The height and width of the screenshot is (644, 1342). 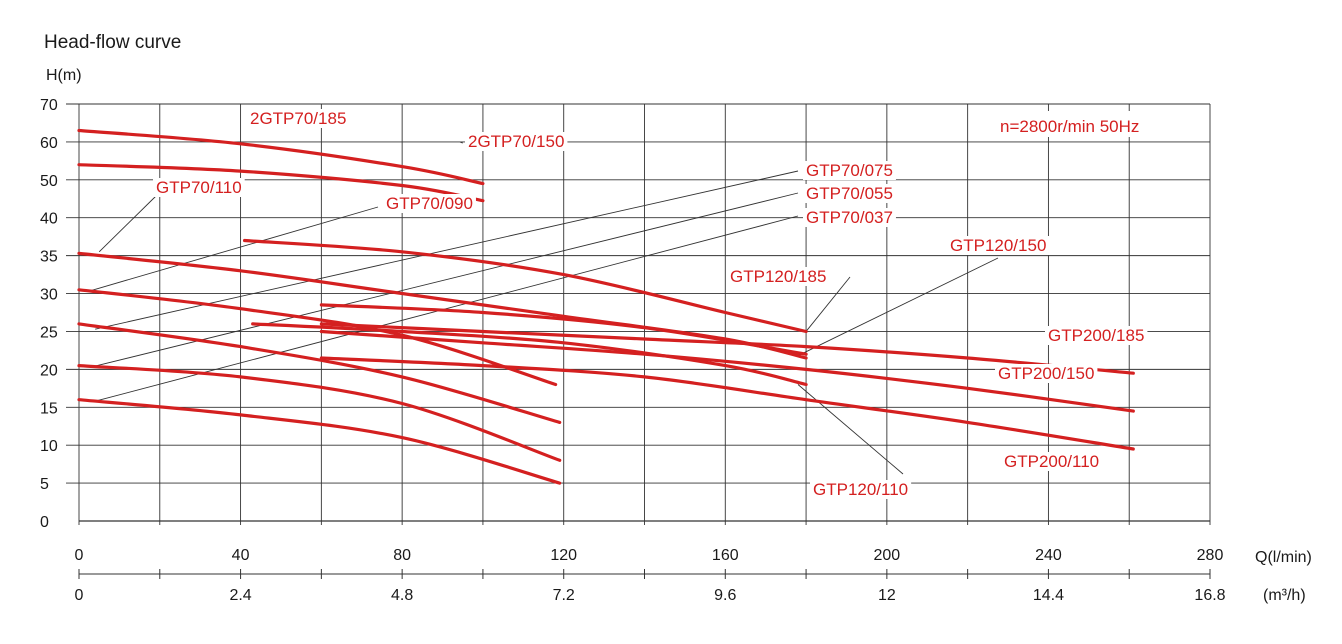 What do you see at coordinates (240, 595) in the screenshot?
I see `x2-tick-40: 2.4` at bounding box center [240, 595].